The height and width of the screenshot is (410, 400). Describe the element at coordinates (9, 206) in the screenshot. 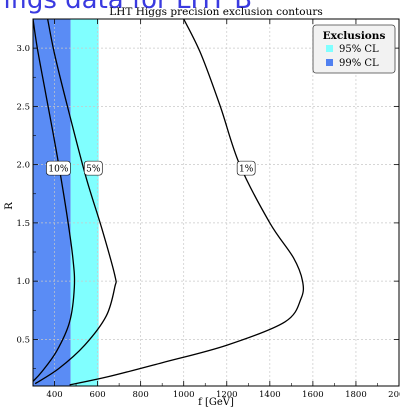

I see `y-axis-label: R` at that location.